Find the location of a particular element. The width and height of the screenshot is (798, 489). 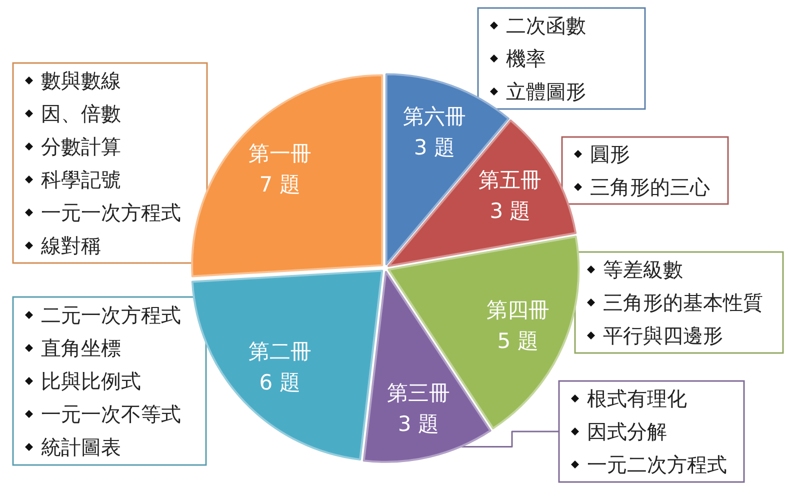

slice-label: 第二冊 is located at coordinates (280, 352).